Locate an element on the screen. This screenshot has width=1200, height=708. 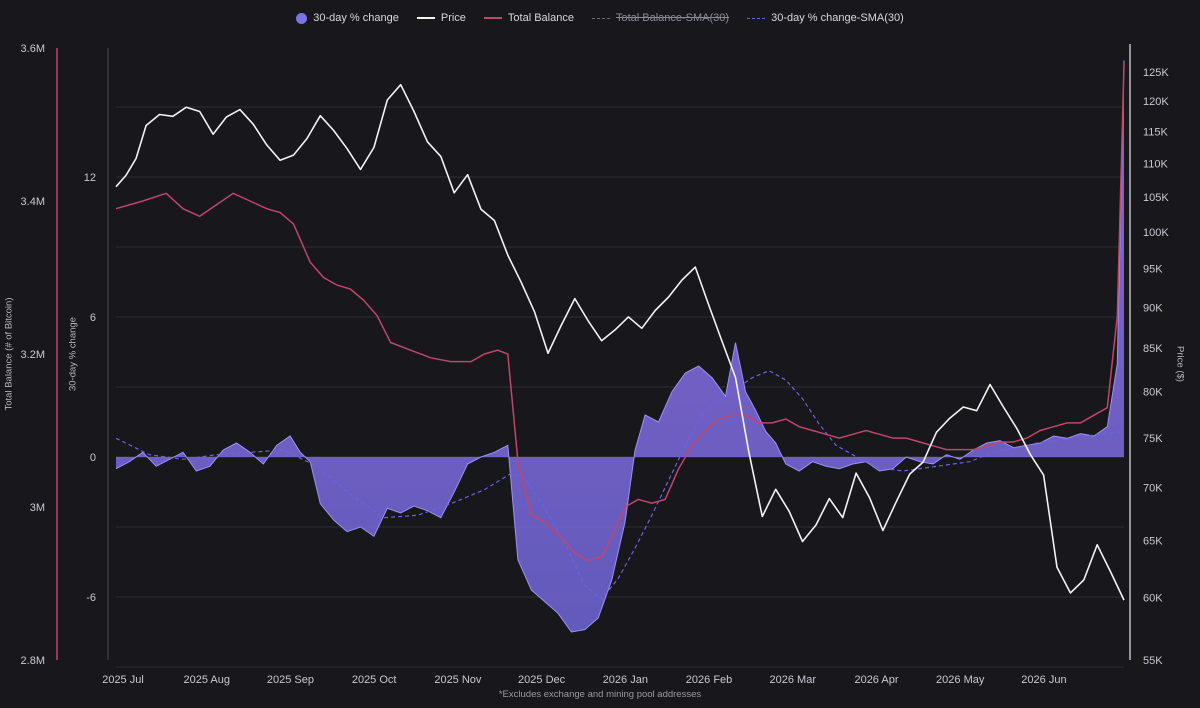
pct-tick-label: 12 is located at coordinates (90, 178).